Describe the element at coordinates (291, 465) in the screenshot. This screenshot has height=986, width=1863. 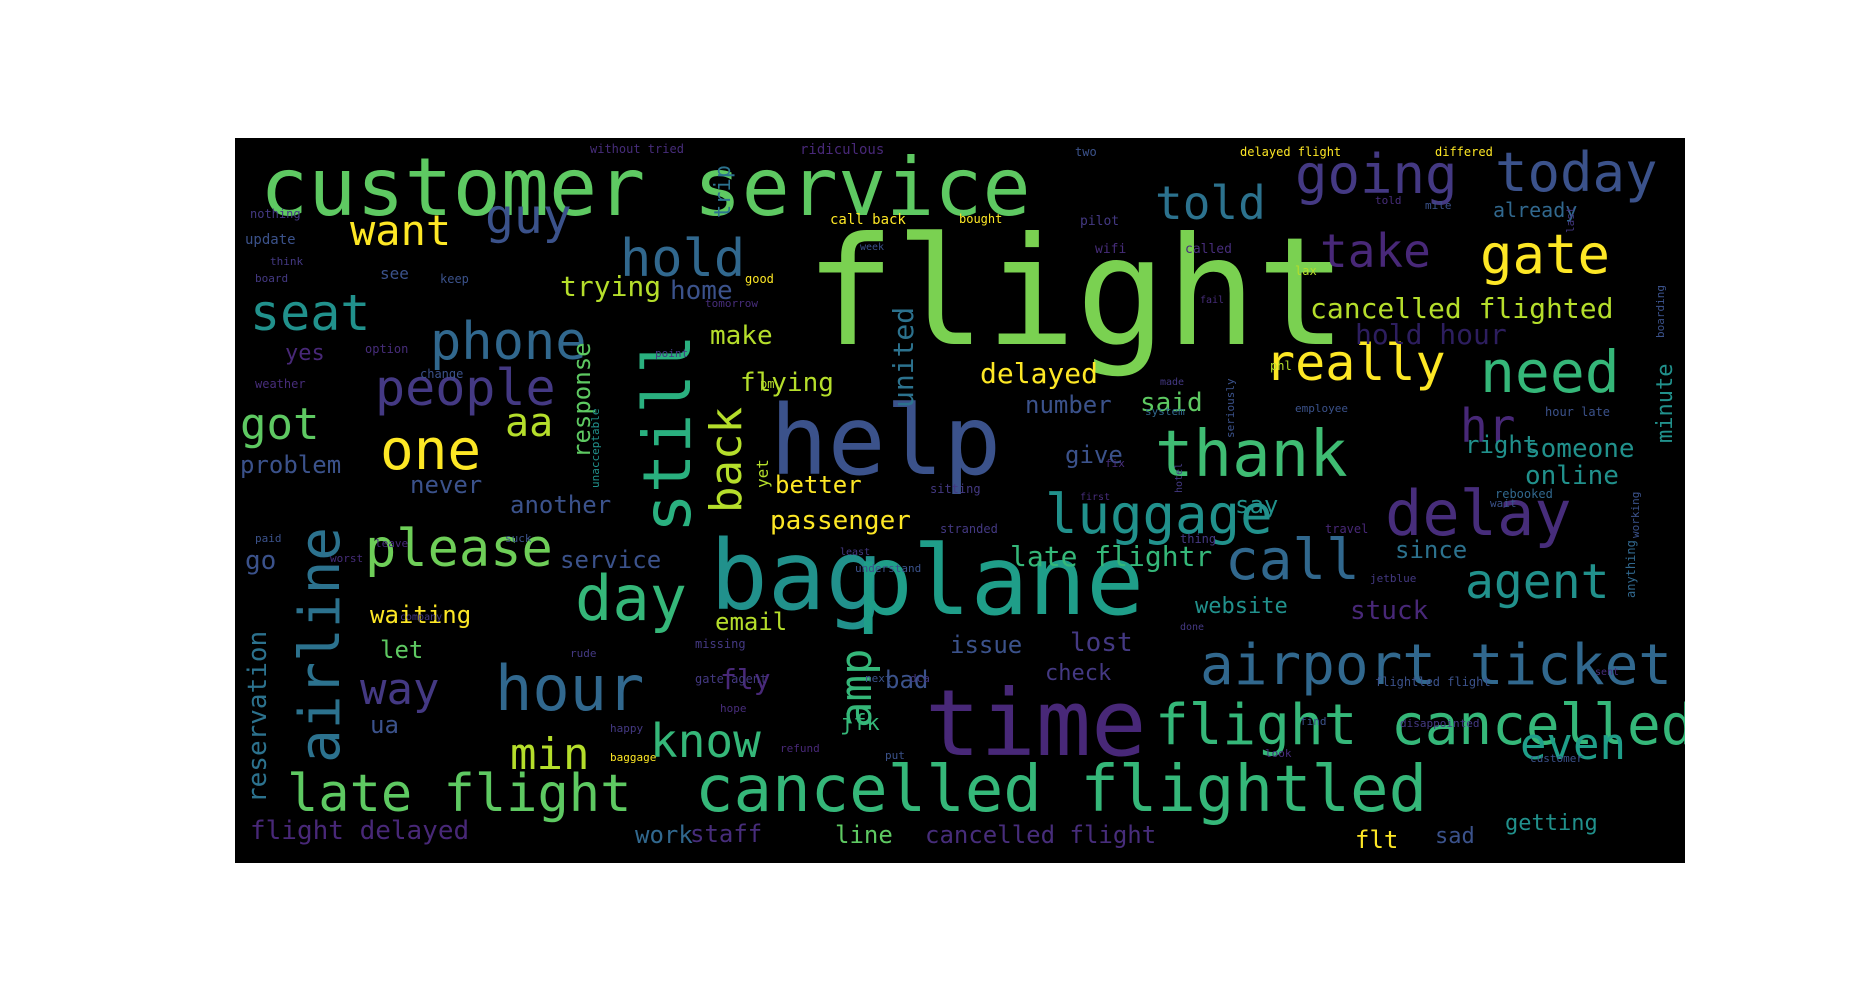
I see `cloud-word: problem` at that location.